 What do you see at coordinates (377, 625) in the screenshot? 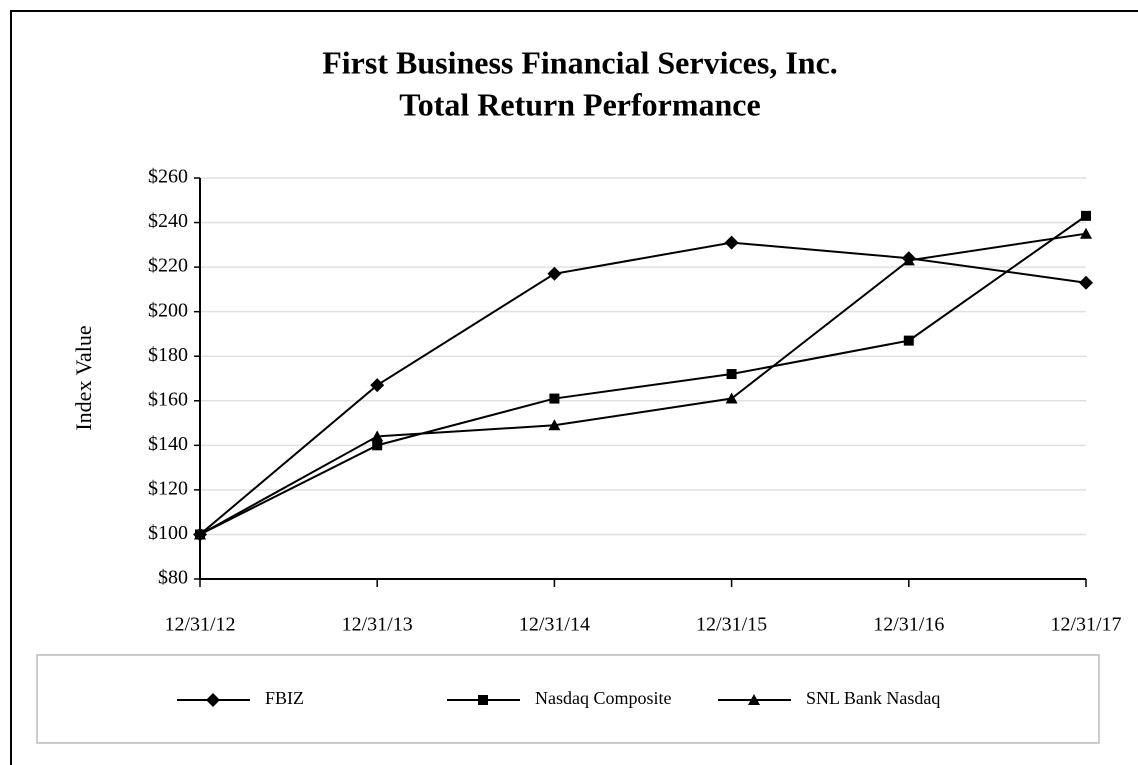
I see `x-tick-label: 12/31/13` at bounding box center [377, 625].